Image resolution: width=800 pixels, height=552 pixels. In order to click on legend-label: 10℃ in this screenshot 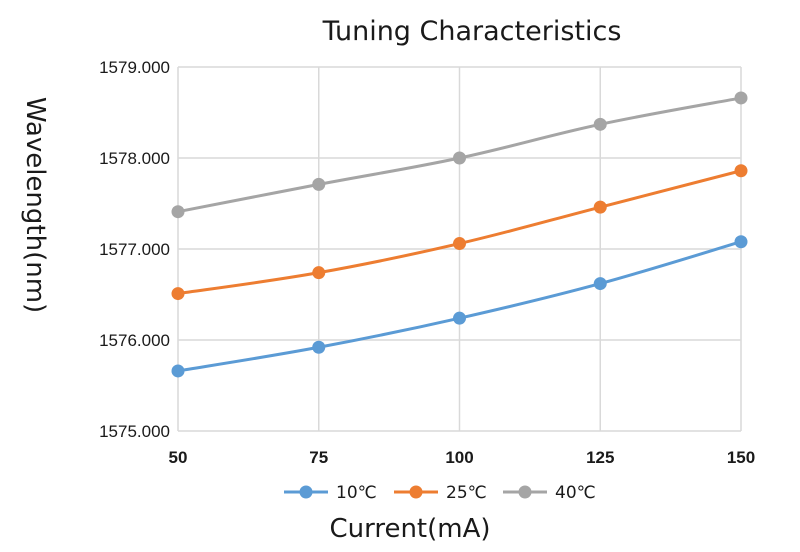, I will do `click(356, 493)`.